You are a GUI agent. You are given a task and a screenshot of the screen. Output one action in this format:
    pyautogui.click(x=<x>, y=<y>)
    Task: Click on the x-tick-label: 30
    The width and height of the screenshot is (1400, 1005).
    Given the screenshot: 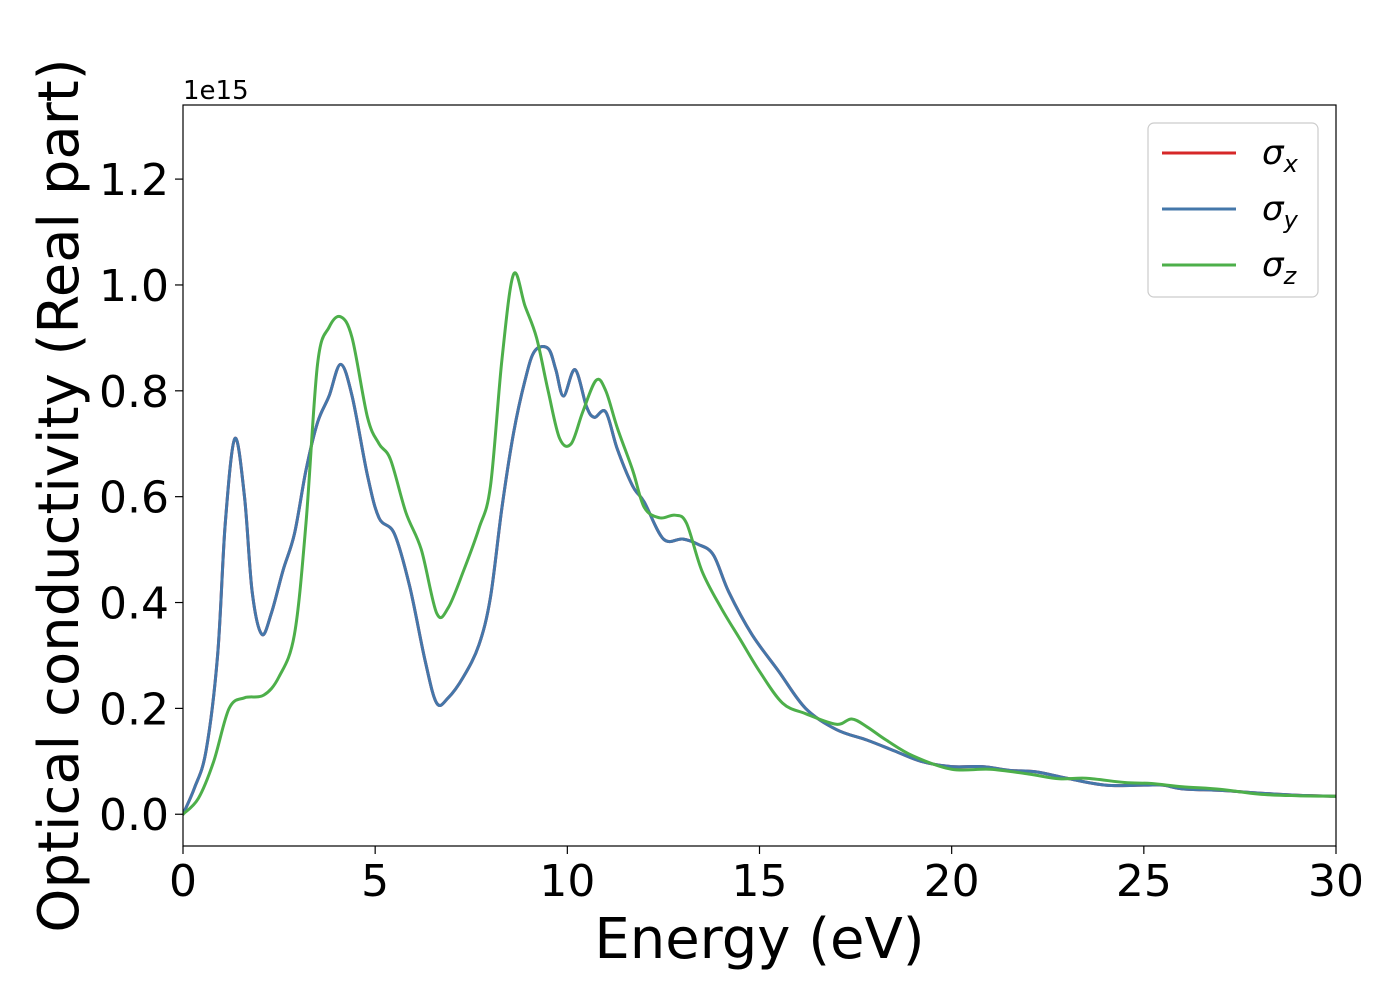 What is the action you would take?
    pyautogui.click(x=1336, y=881)
    